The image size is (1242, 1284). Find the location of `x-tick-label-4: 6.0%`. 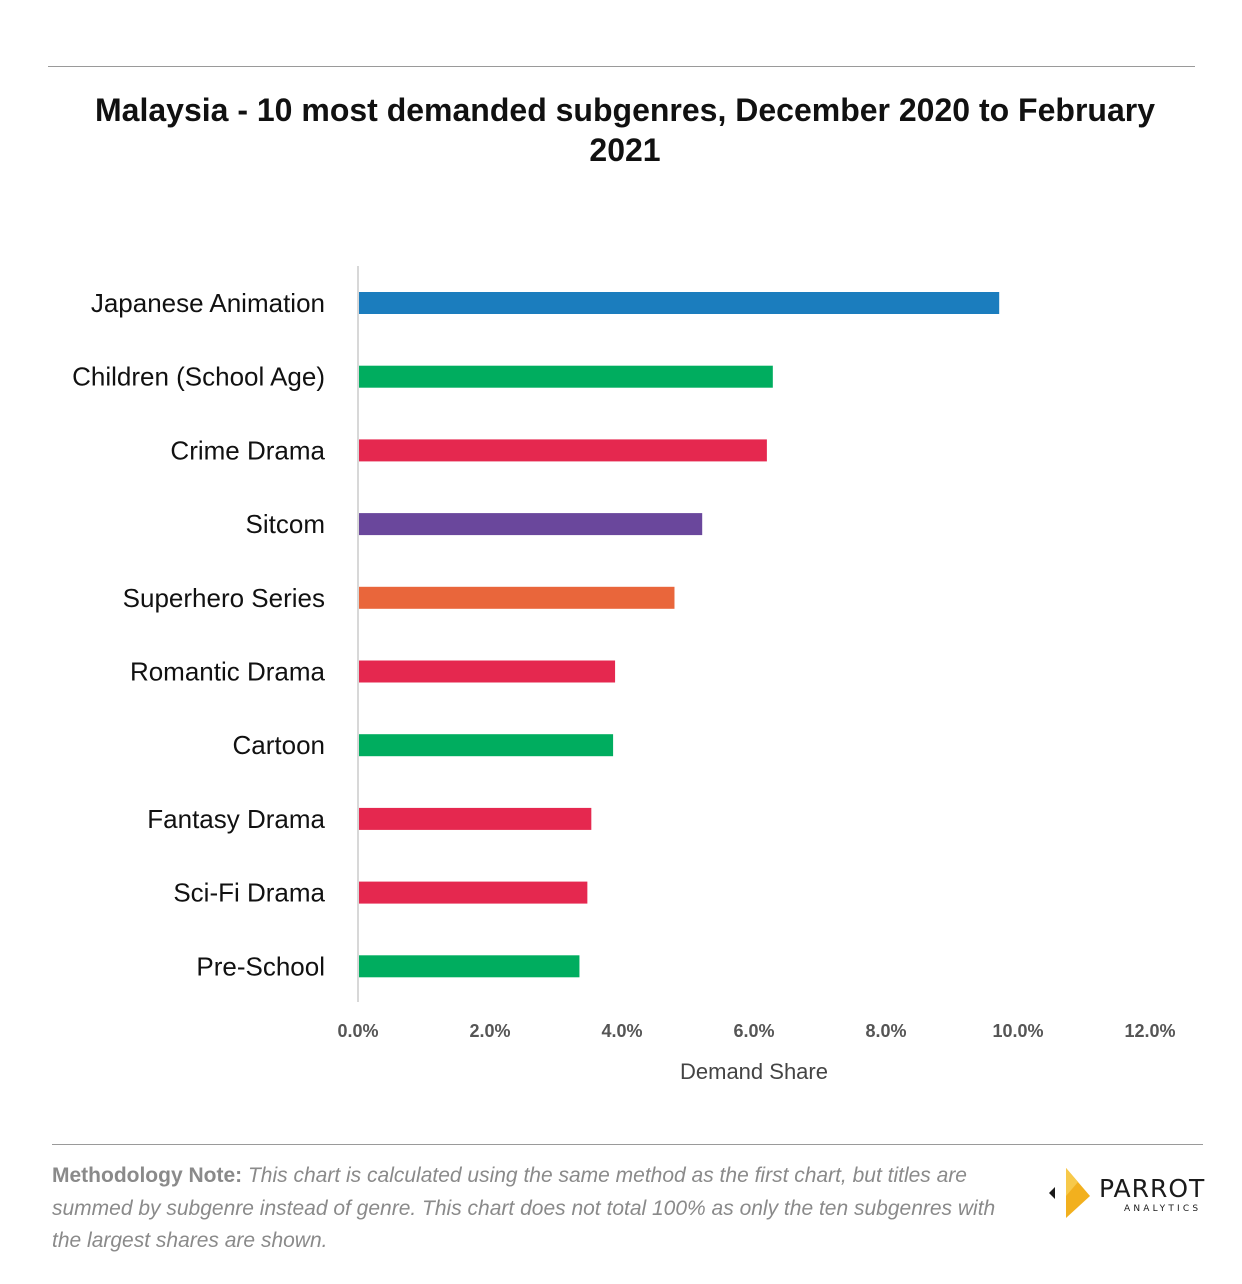

x-tick-label-4: 6.0% is located at coordinates (753, 1031).